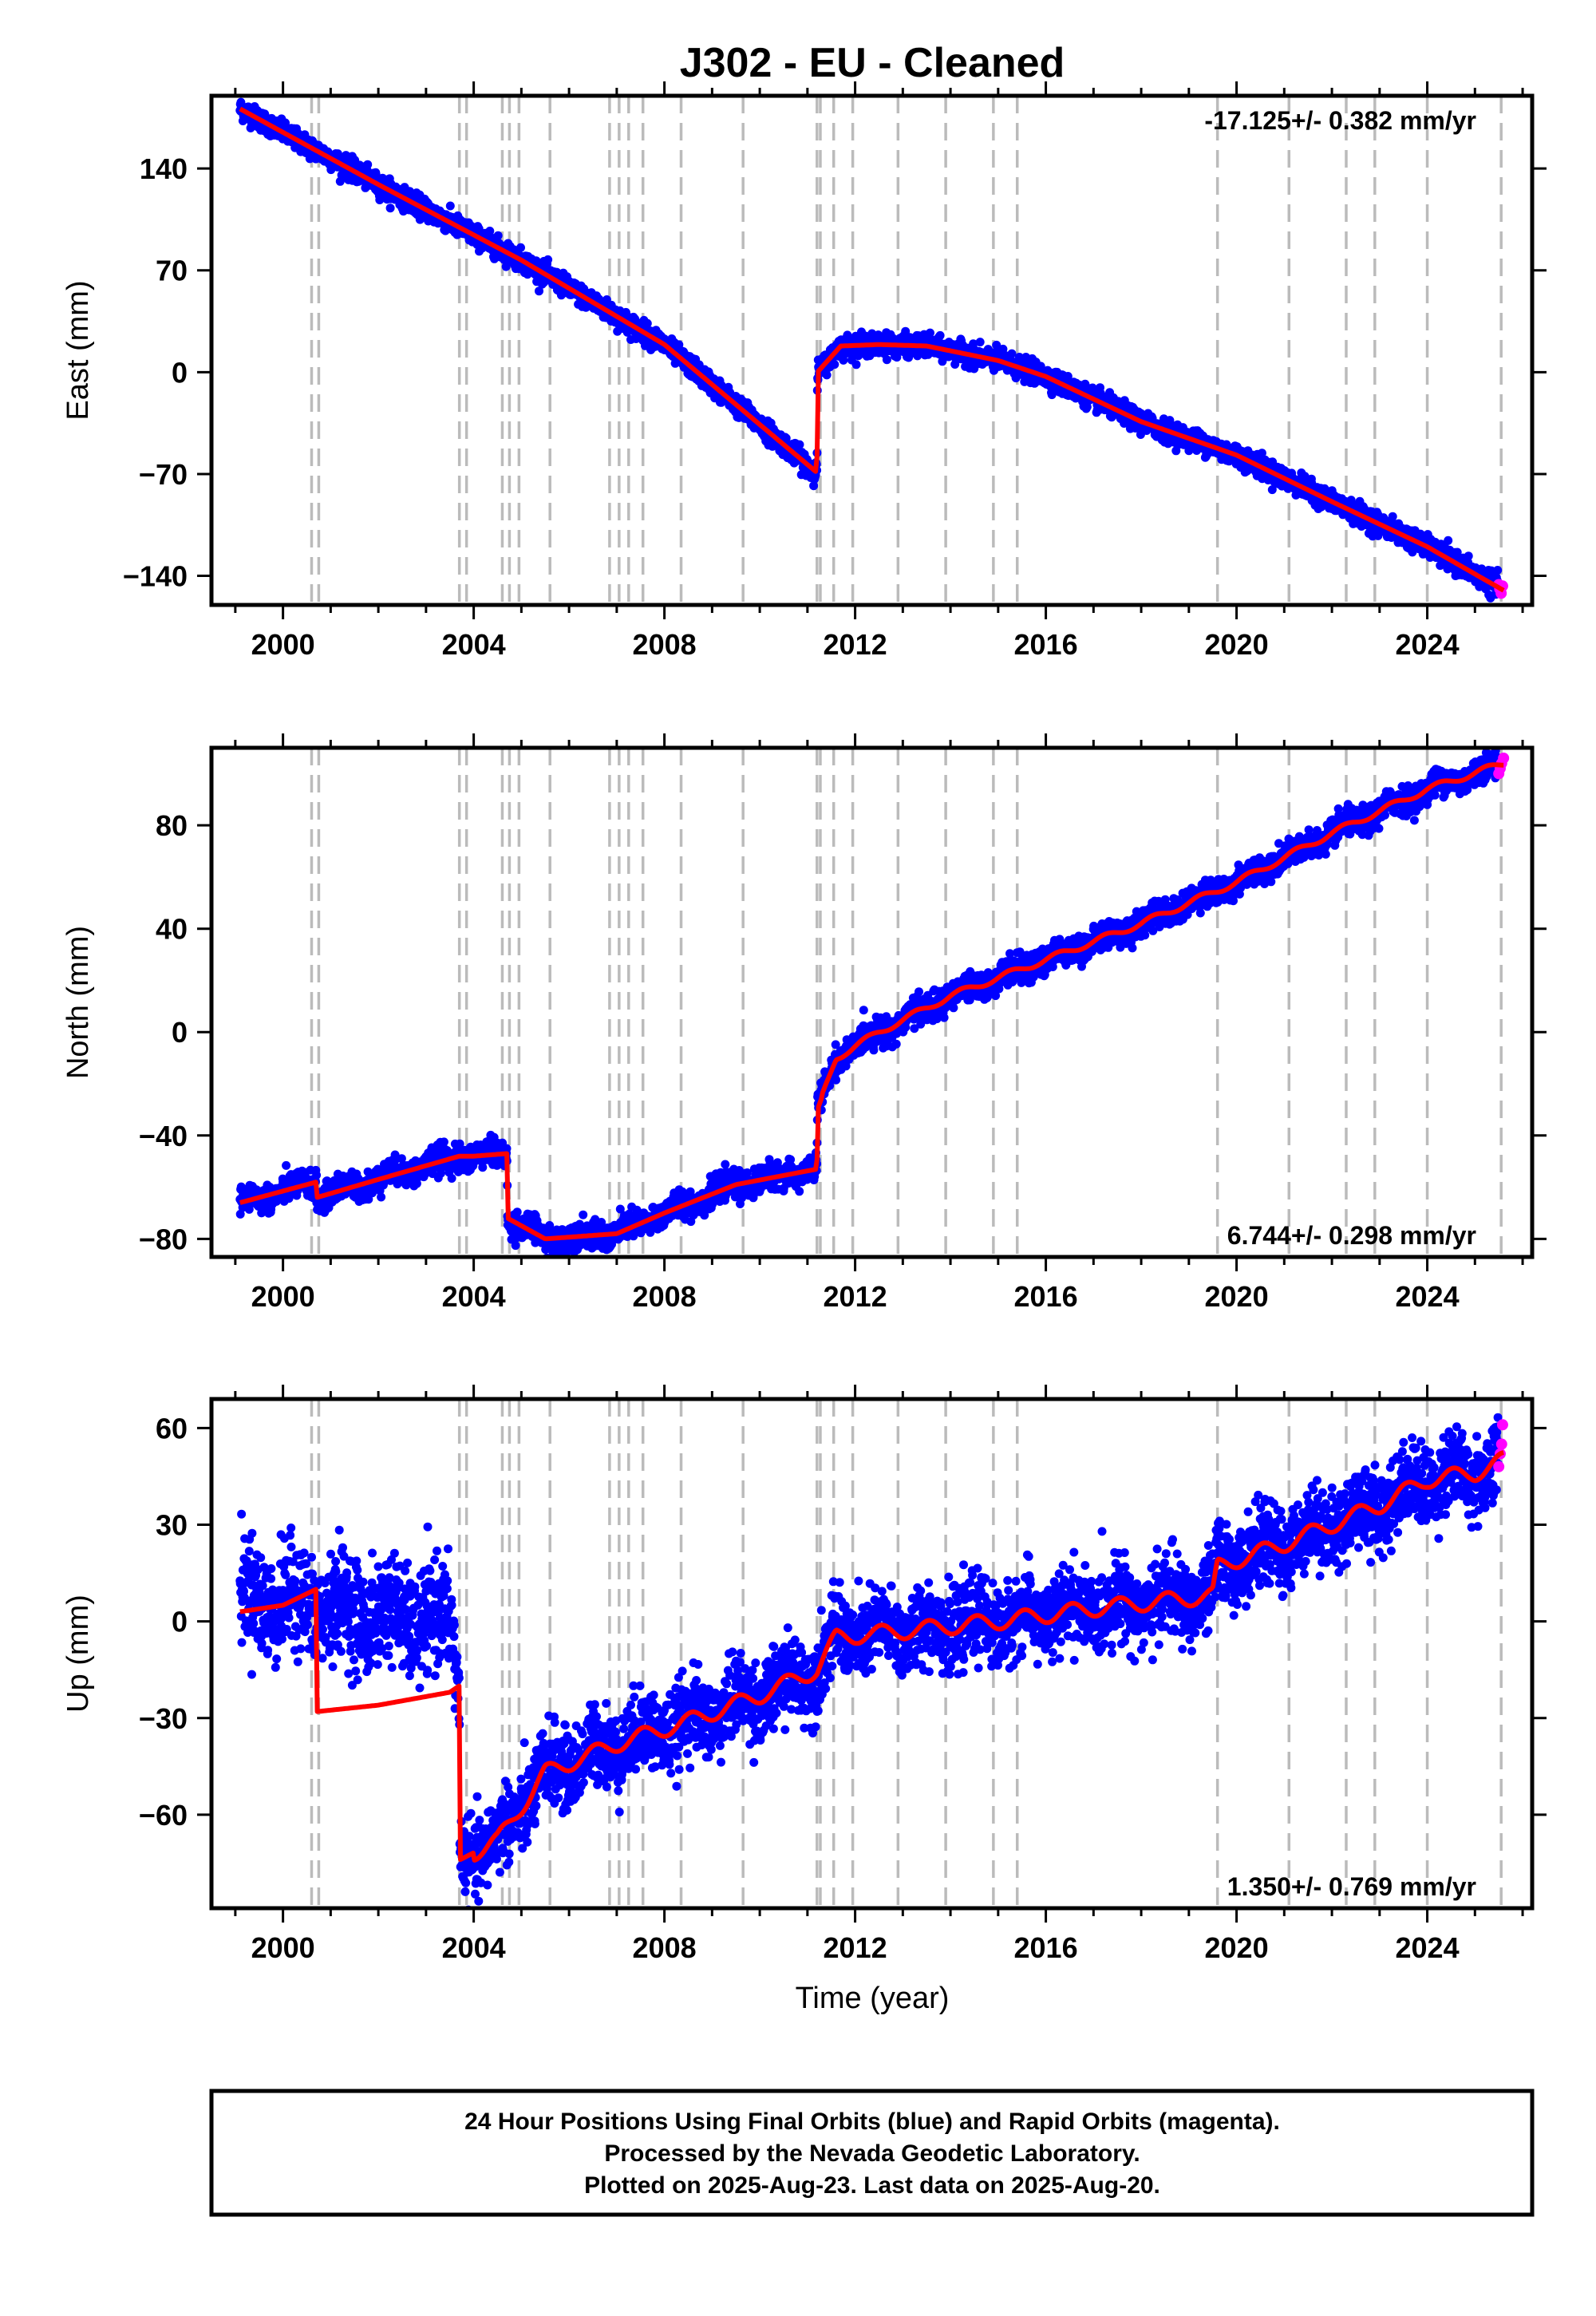 Image resolution: width=1596 pixels, height=2316 pixels. I want to click on rate-annotation: -17.125+/- 0.382 mm/yr, so click(1340, 120).